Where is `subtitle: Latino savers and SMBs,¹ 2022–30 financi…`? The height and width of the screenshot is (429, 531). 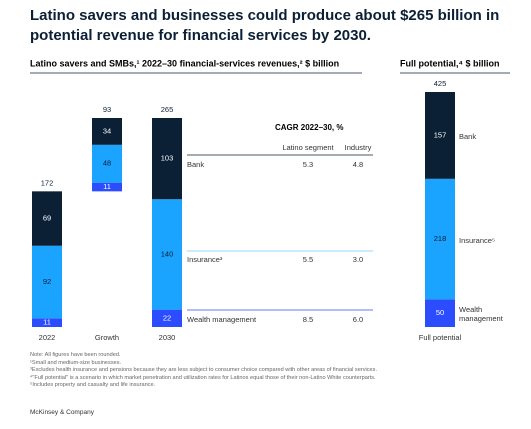 subtitle: Latino savers and SMBs,¹ 2022–30 financi… is located at coordinates (184, 63).